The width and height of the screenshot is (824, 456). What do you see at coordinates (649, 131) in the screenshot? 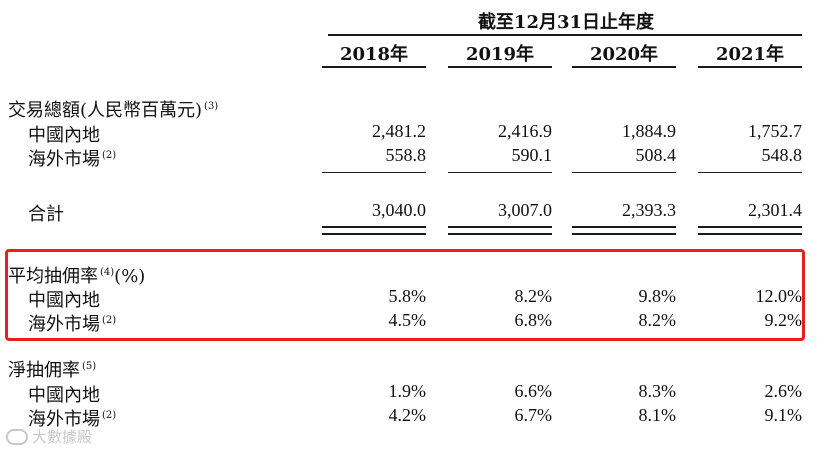
I see `gmv-mainland-2020: 1,884.9` at bounding box center [649, 131].